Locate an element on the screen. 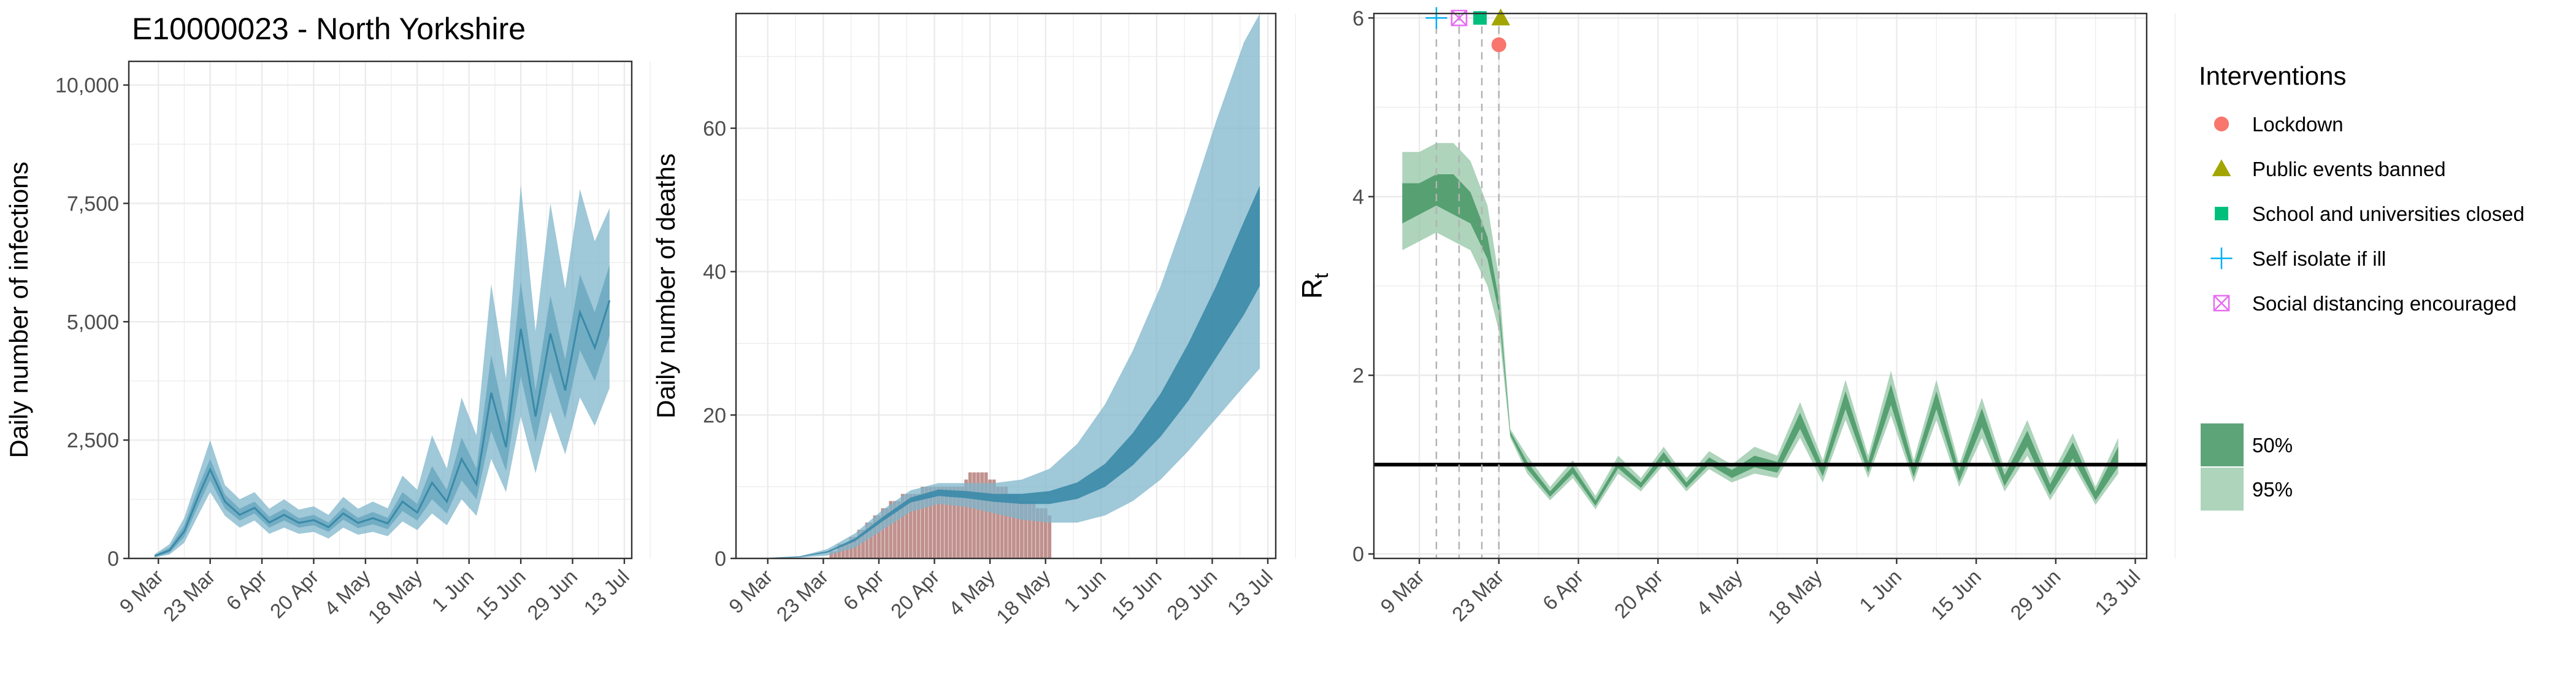 The height and width of the screenshot is (683, 2576). intervention-triangle-icon is located at coordinates (1501, 17).